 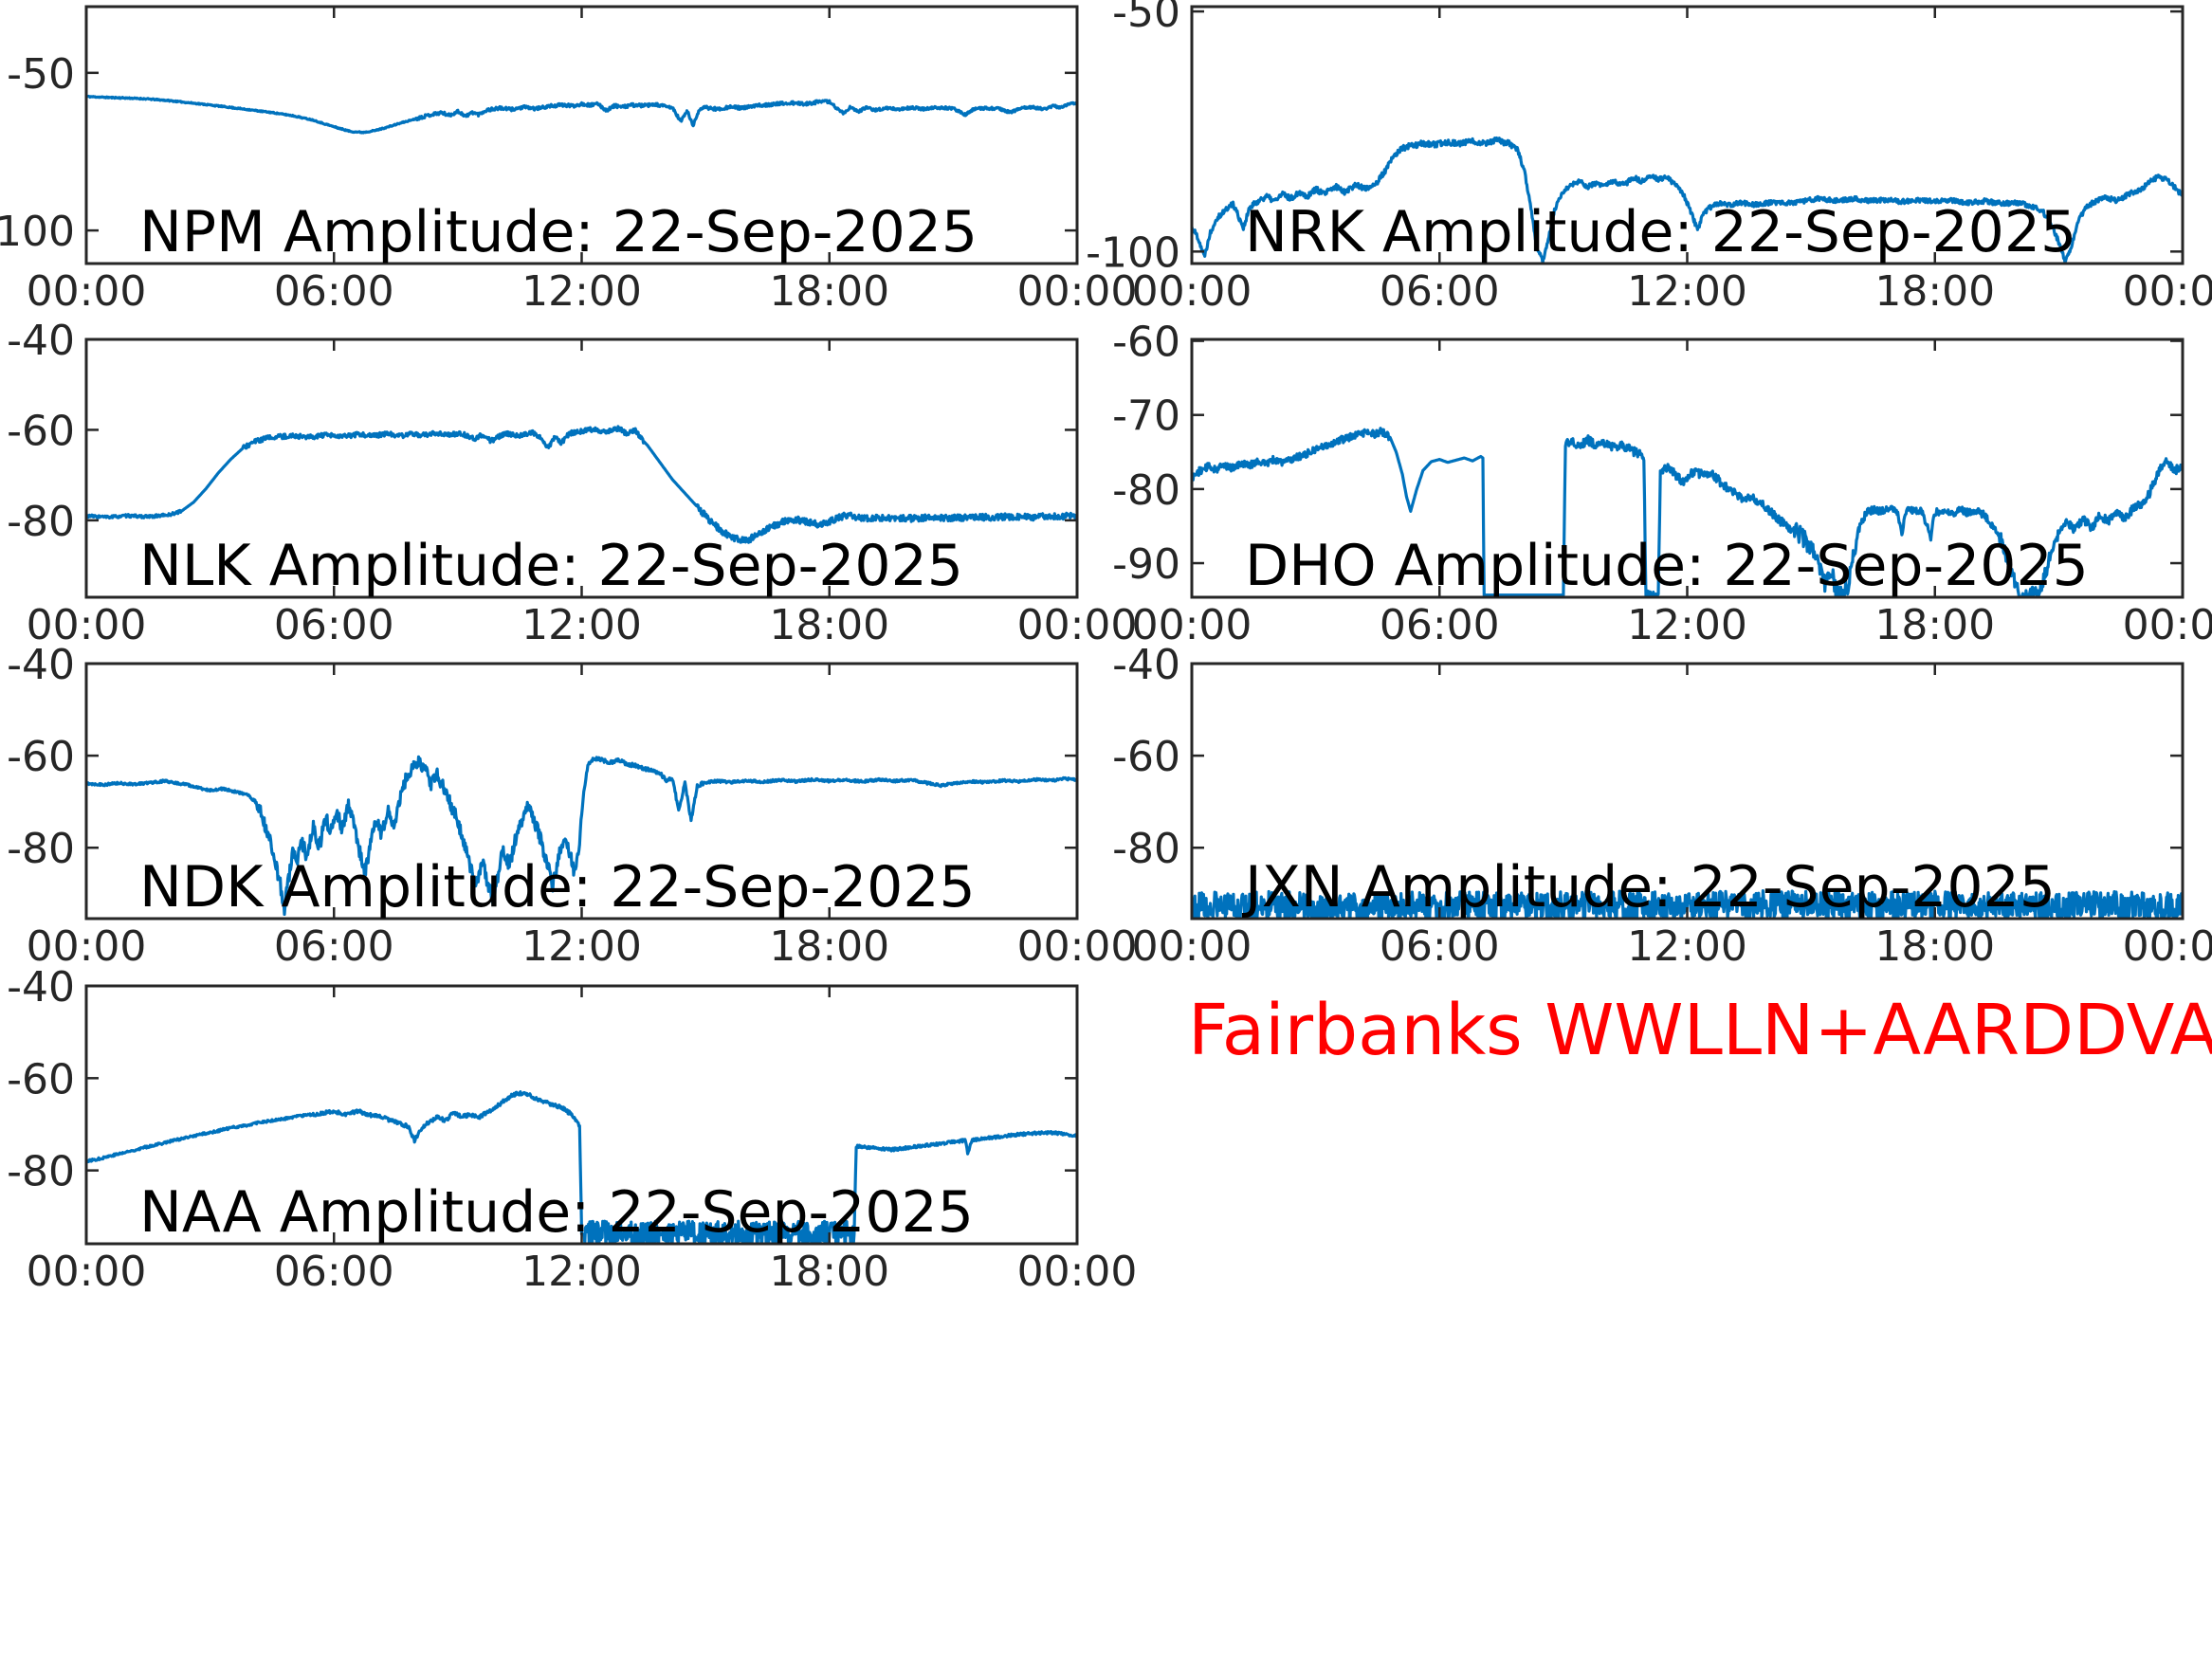 I want to click on jxn-ytick-label: -40, so click(x=1146, y=665).